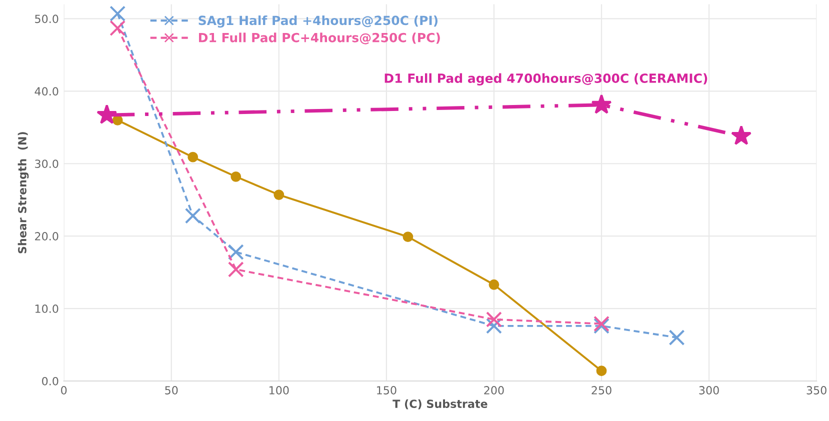 The height and width of the screenshot is (421, 829). I want to click on x-tick-label: 200, so click(494, 390).